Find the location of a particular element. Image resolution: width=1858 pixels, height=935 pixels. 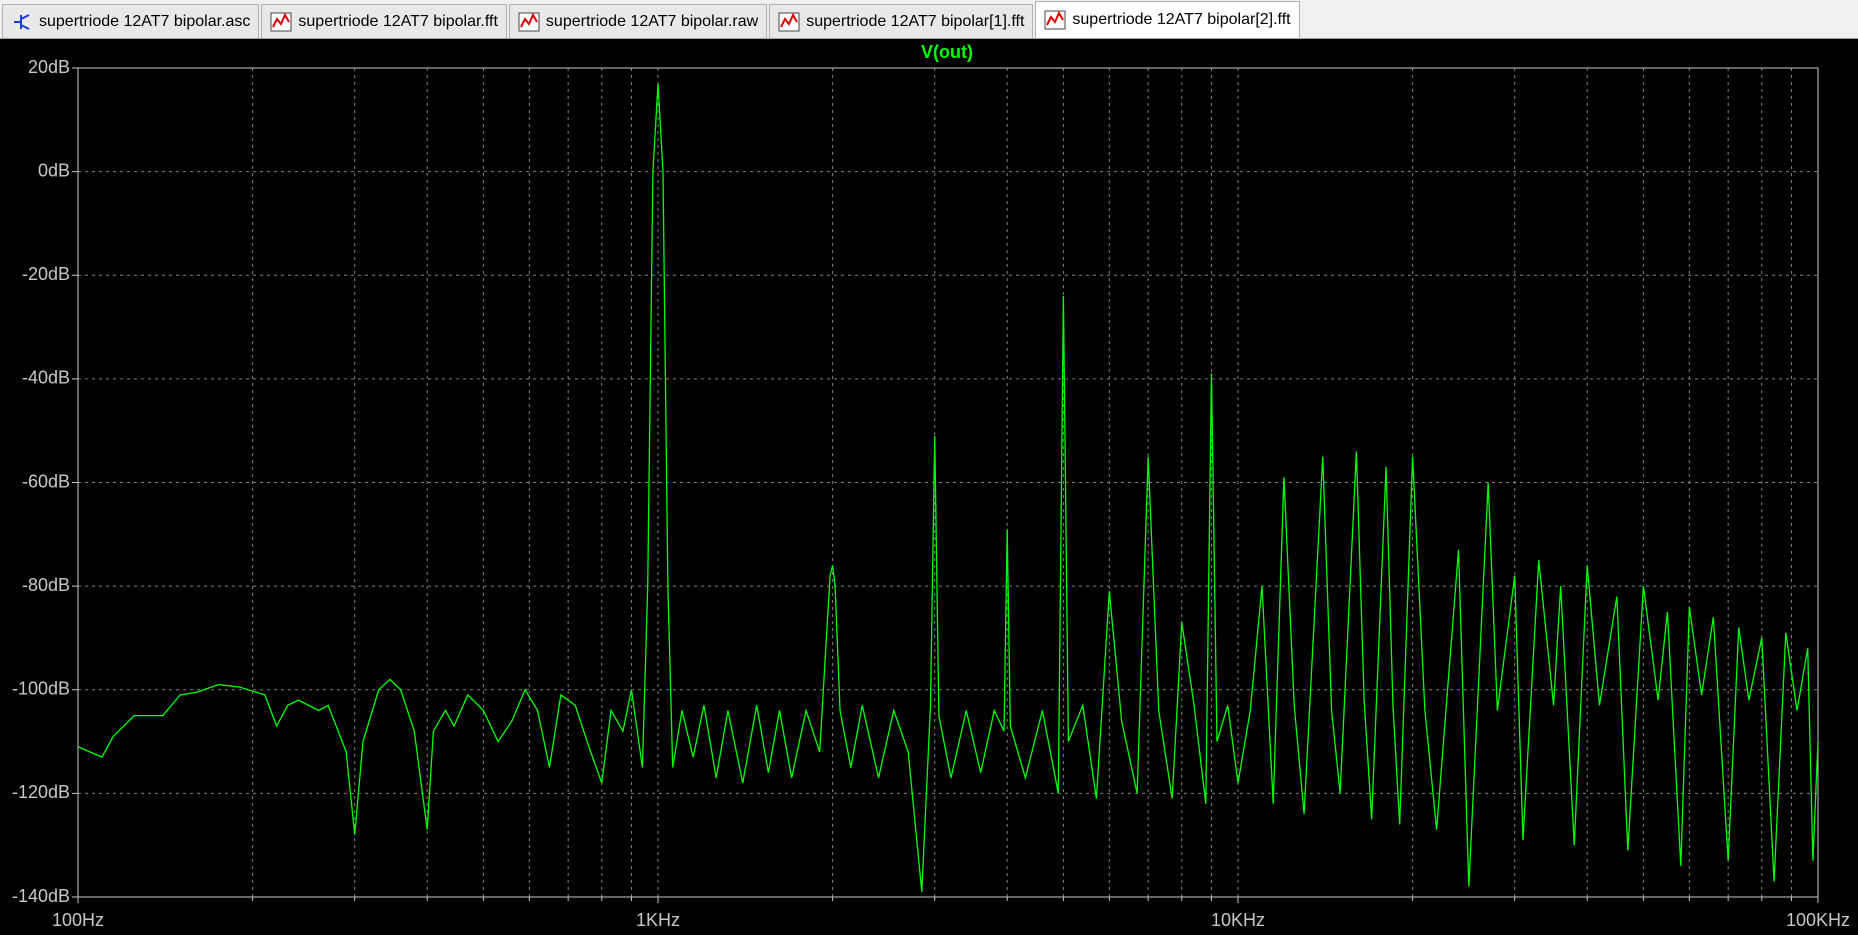

x-tick-label: 1KHz is located at coordinates (658, 920).